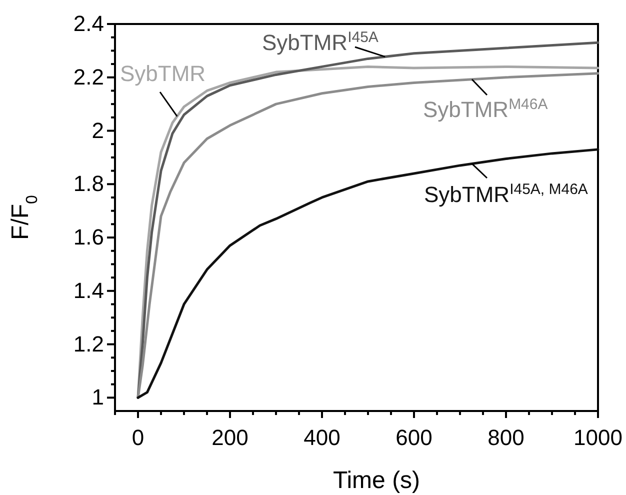 The height and width of the screenshot is (495, 626). I want to click on series-label: SybTMR$^{I45A, M46A}$, so click(506, 193).